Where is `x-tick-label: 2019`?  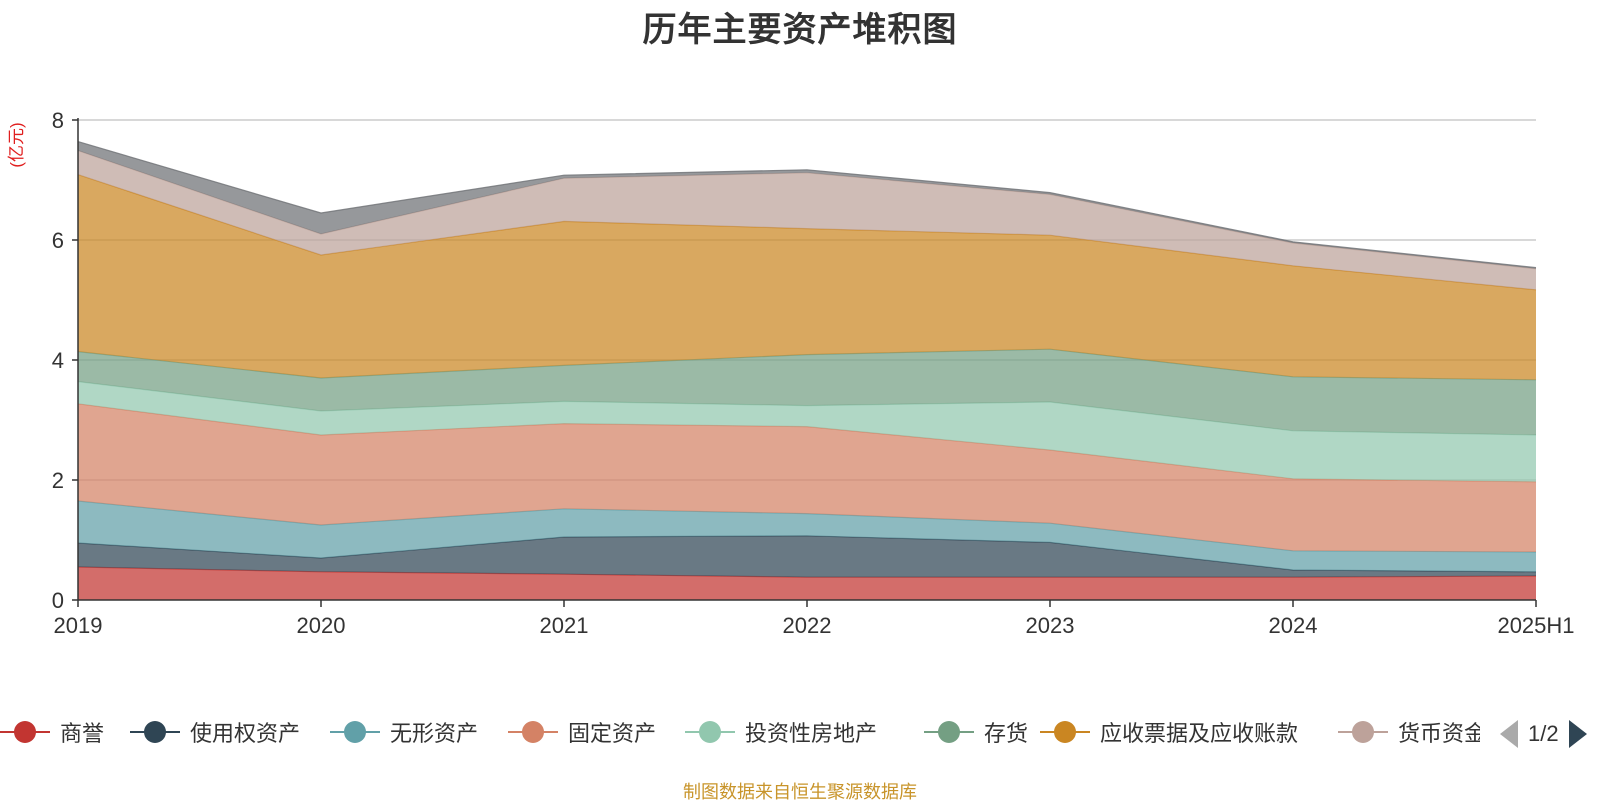 x-tick-label: 2019 is located at coordinates (78, 625).